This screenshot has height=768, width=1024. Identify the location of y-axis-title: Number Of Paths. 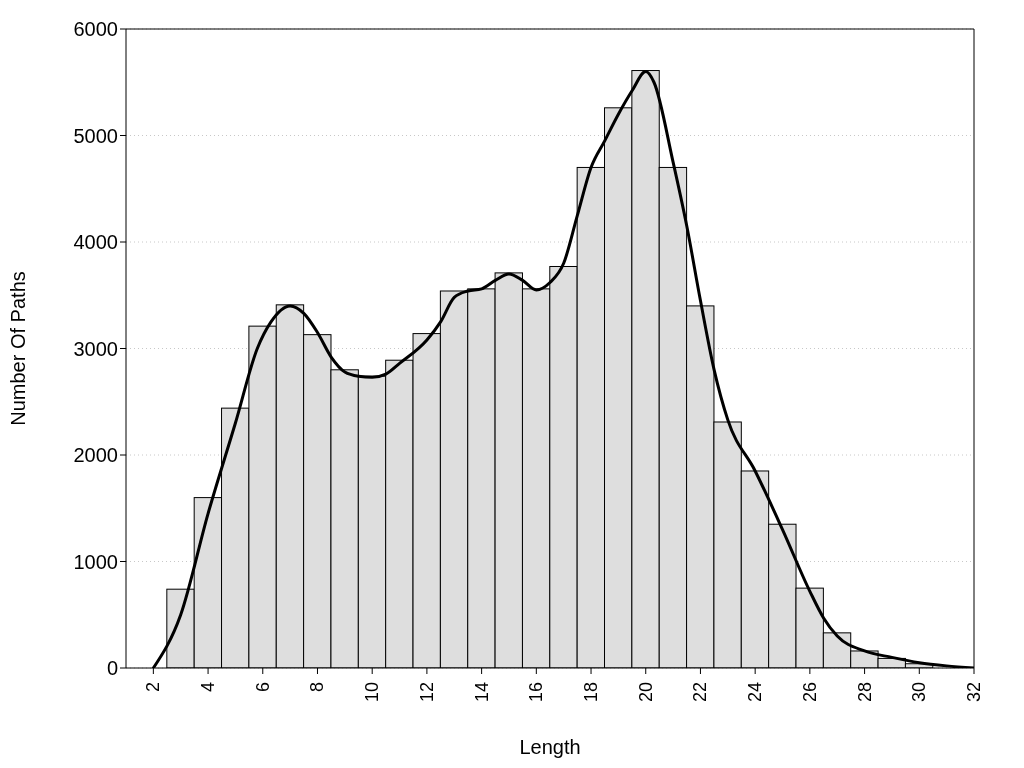
(18, 348).